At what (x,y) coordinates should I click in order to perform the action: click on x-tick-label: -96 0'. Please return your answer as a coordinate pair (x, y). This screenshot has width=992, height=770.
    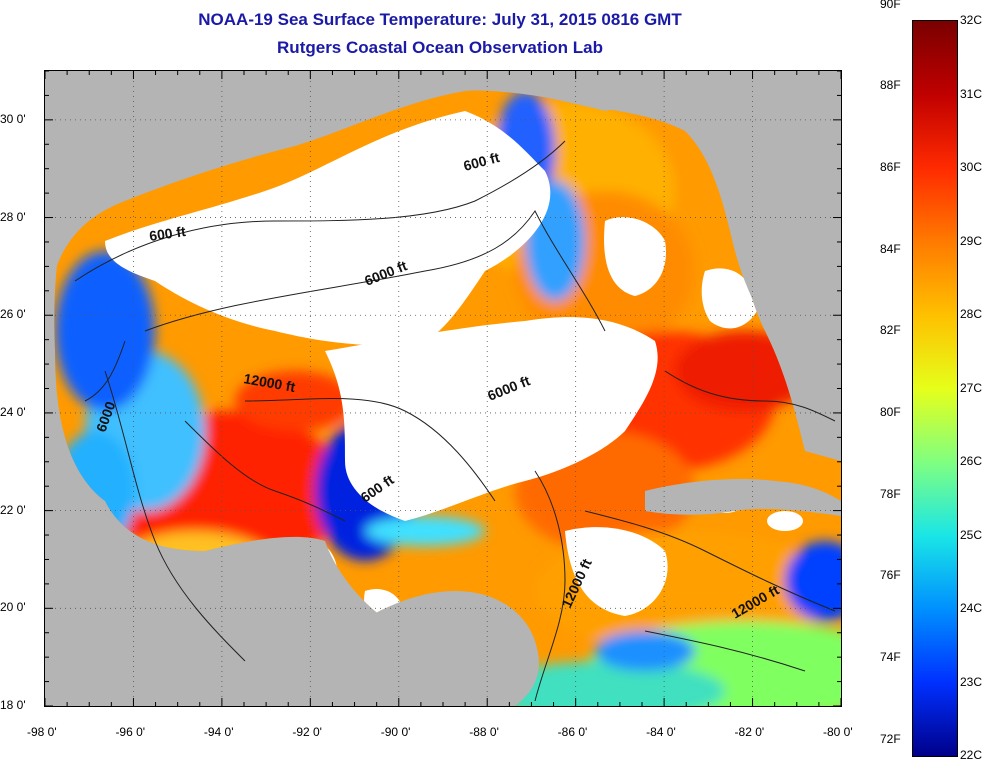
    Looking at the image, I should click on (130, 732).